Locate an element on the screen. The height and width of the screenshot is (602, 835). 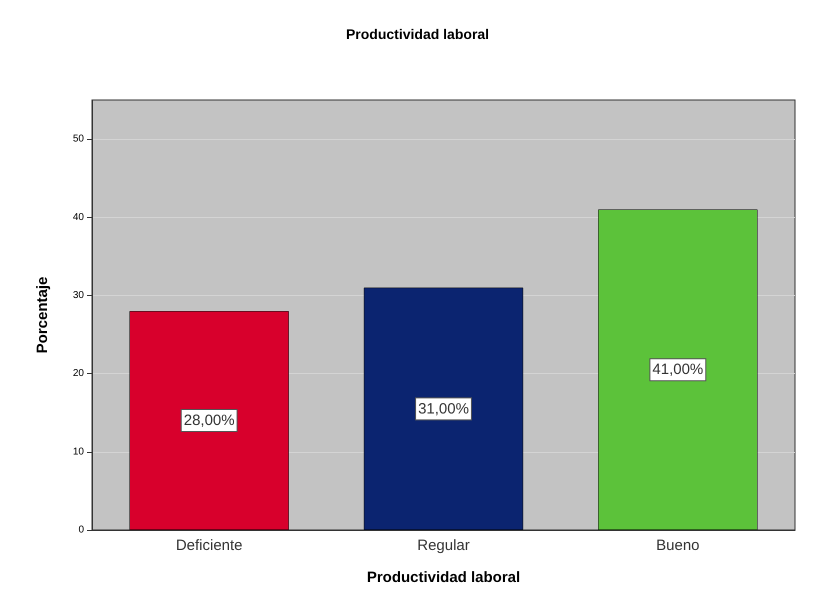
chart-title: Productividad laboral is located at coordinates (418, 34).